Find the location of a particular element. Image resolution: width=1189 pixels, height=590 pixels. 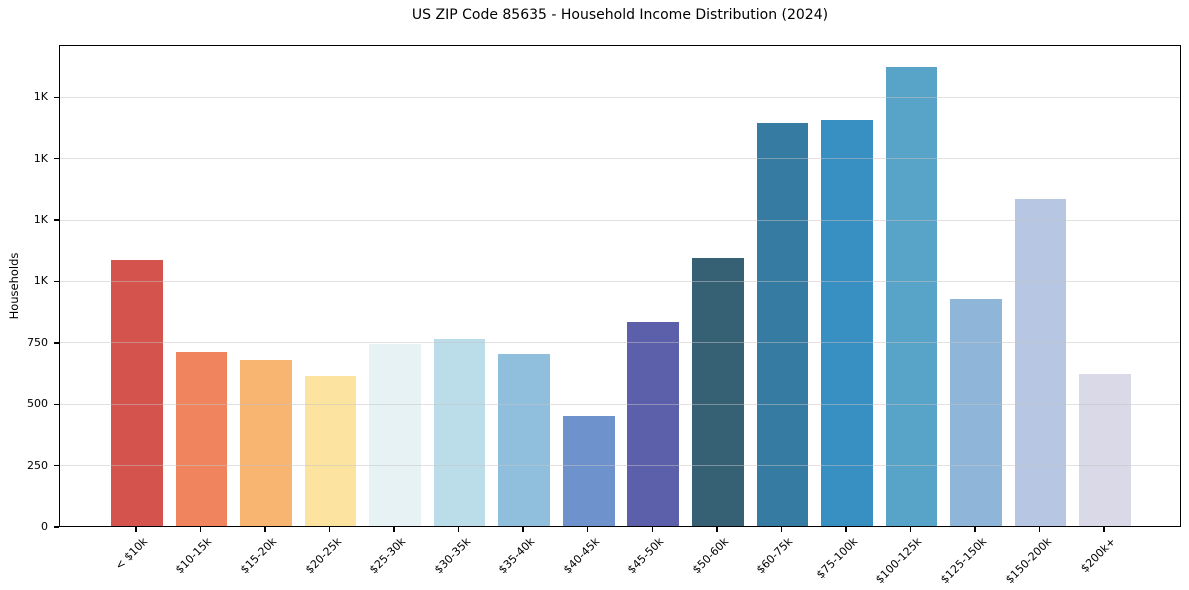

bar-20-25k is located at coordinates (330, 451).